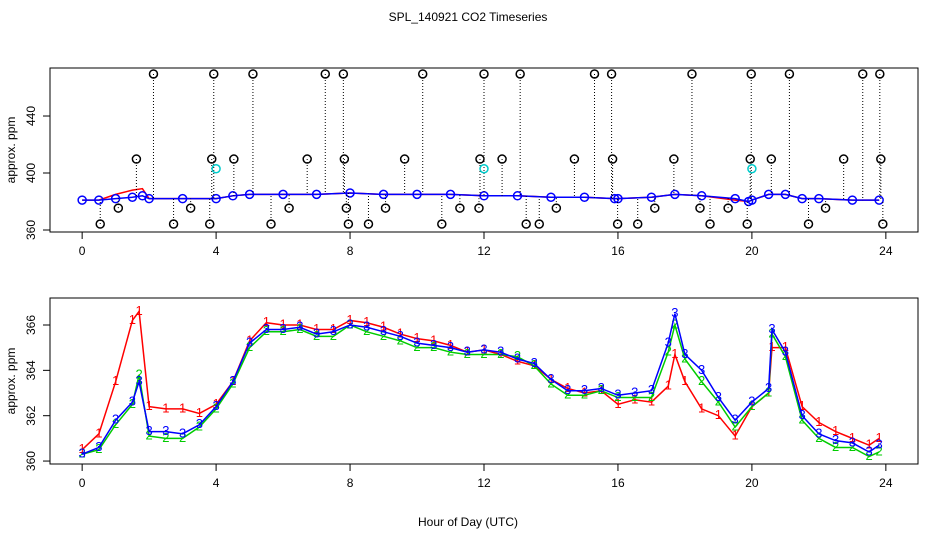 The image size is (936, 540). I want to click on x-tick-label: 4, so click(216, 251).